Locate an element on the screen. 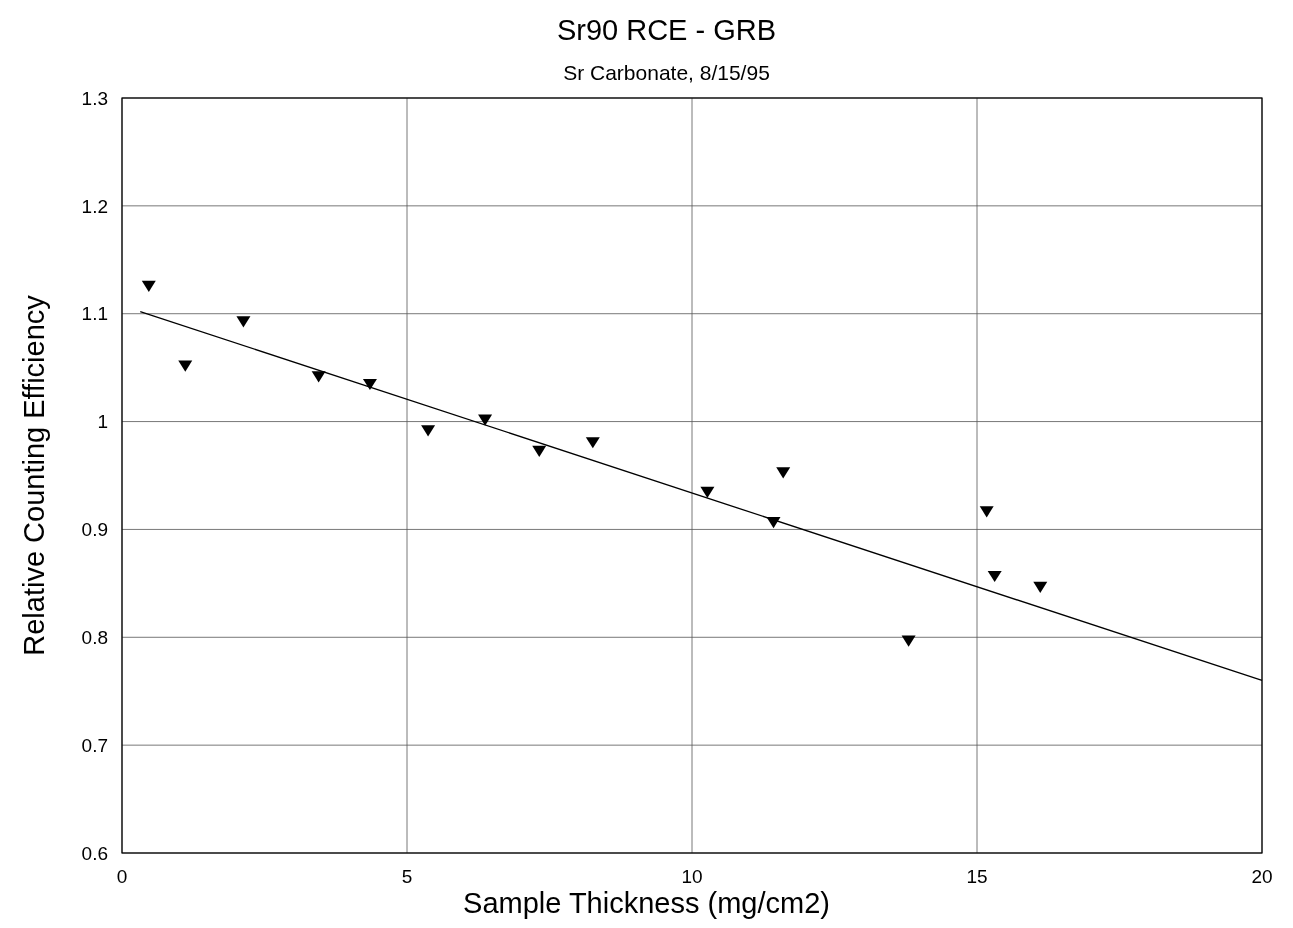 This screenshot has height=928, width=1293. y-tick-label: 1.1 is located at coordinates (94, 314).